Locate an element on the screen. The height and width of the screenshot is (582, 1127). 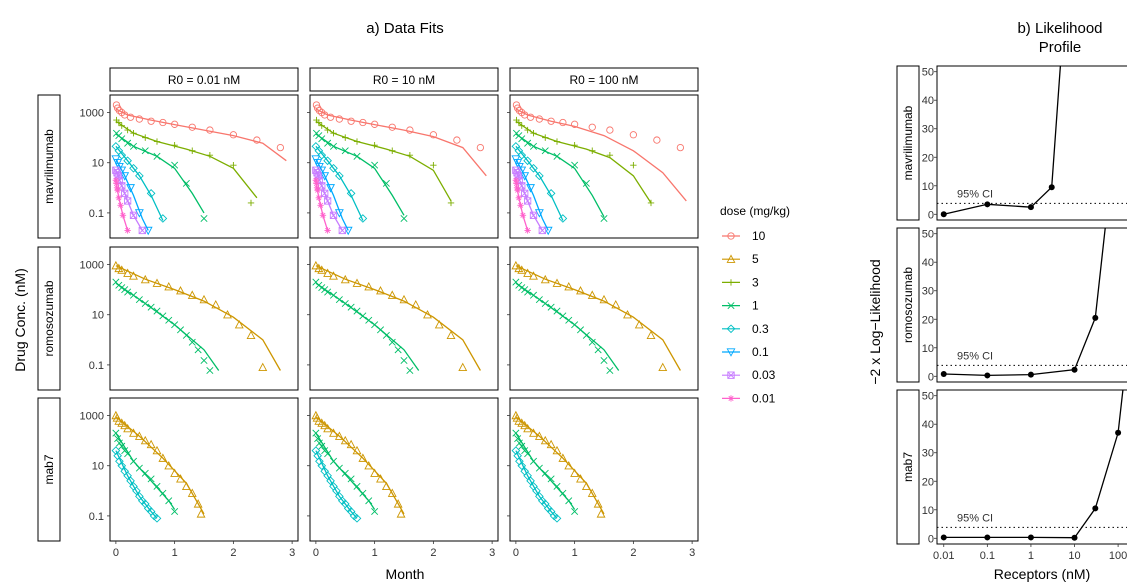
legend-label: 0.01 is located at coordinates (764, 398).